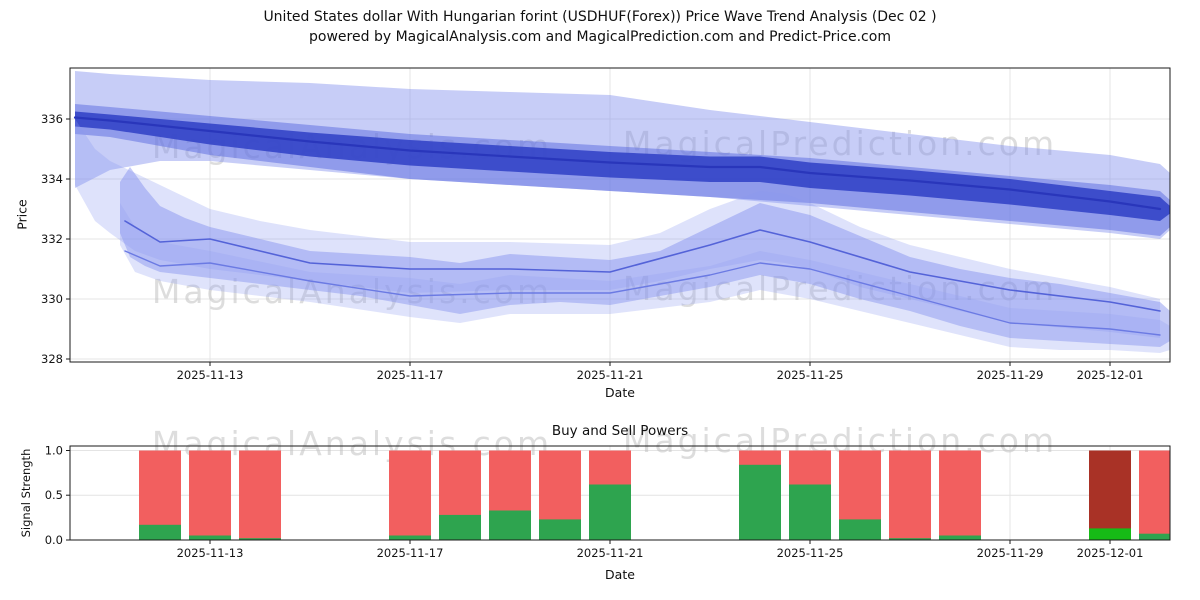  I want to click on upper-trend-line, so click(617, 163).